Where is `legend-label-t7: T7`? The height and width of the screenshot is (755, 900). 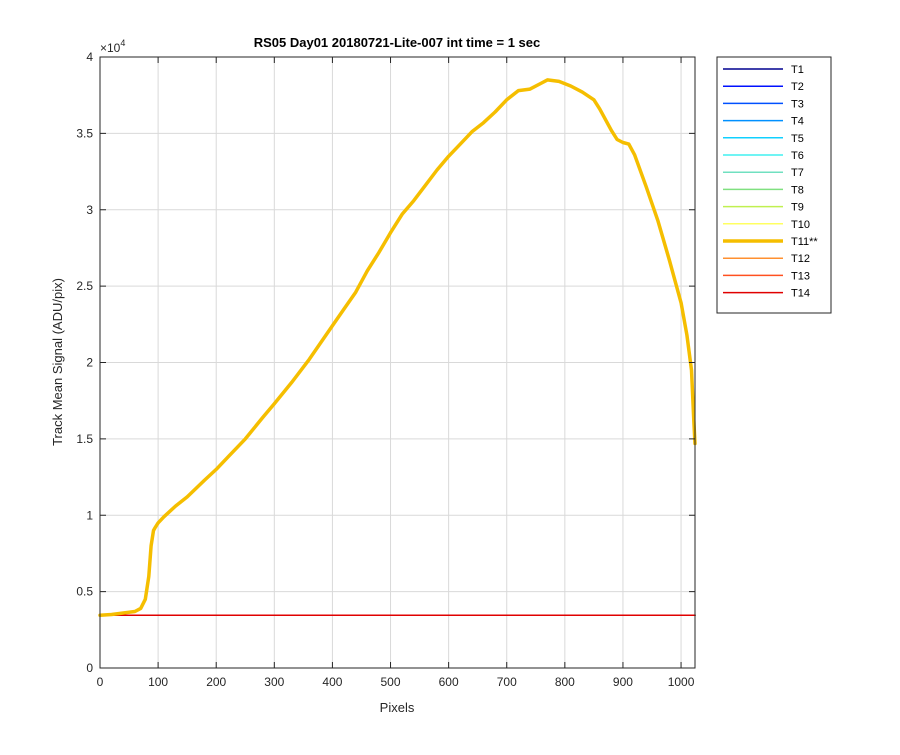 legend-label-t7: T7 is located at coordinates (797, 173).